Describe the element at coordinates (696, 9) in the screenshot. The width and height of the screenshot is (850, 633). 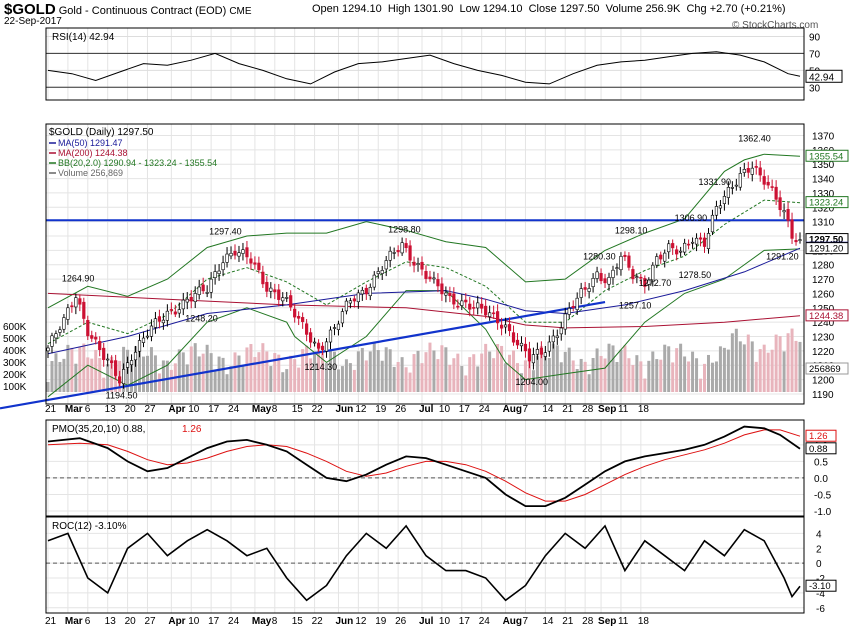
I see `quote-change-key: Chg` at that location.